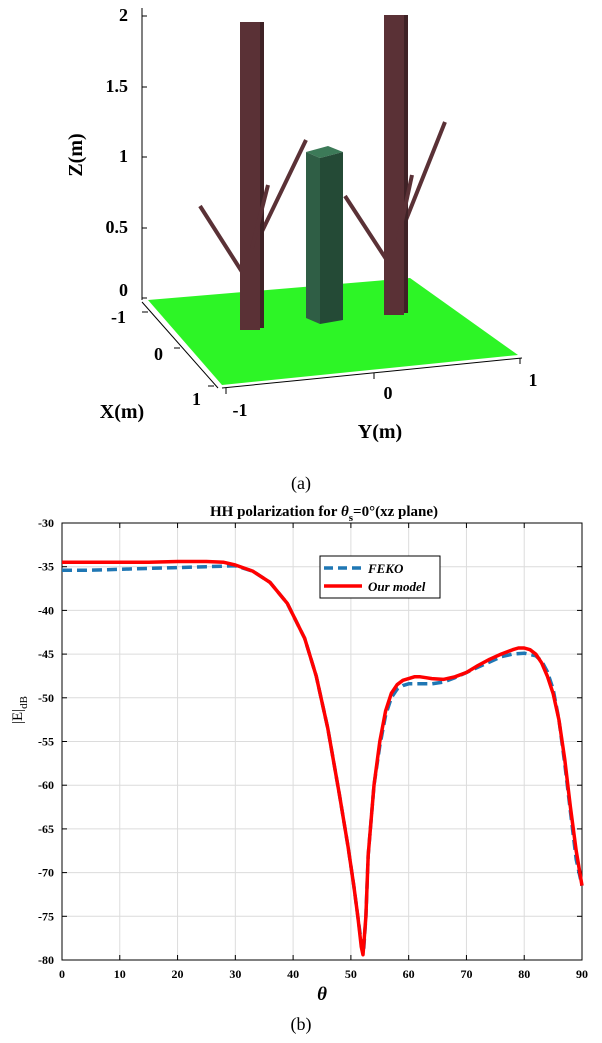 The height and width of the screenshot is (1043, 602). I want to click on y-tick-label: -75, so click(46, 916).